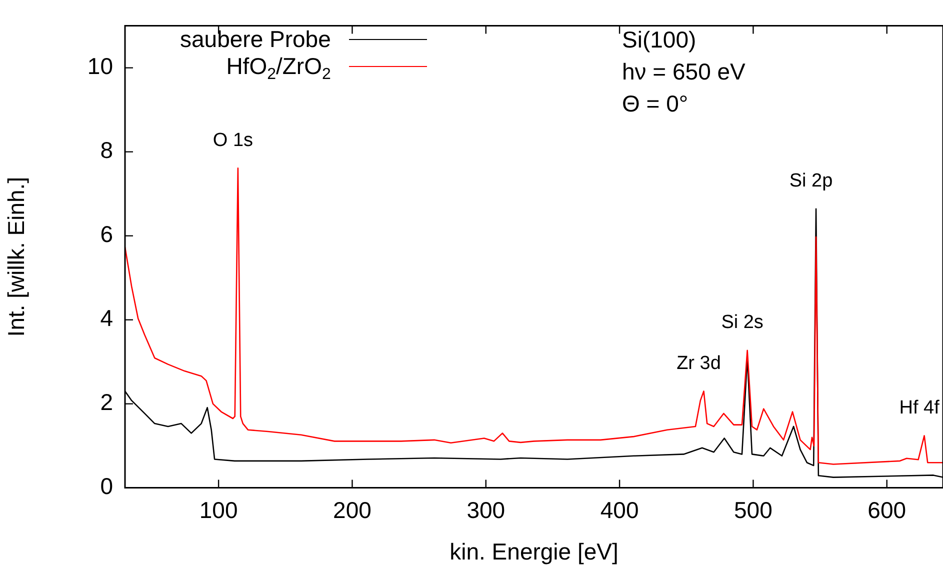 Image resolution: width=943 pixels, height=571 pixels. What do you see at coordinates (106, 402) in the screenshot?
I see `y-tick-label: 2` at bounding box center [106, 402].